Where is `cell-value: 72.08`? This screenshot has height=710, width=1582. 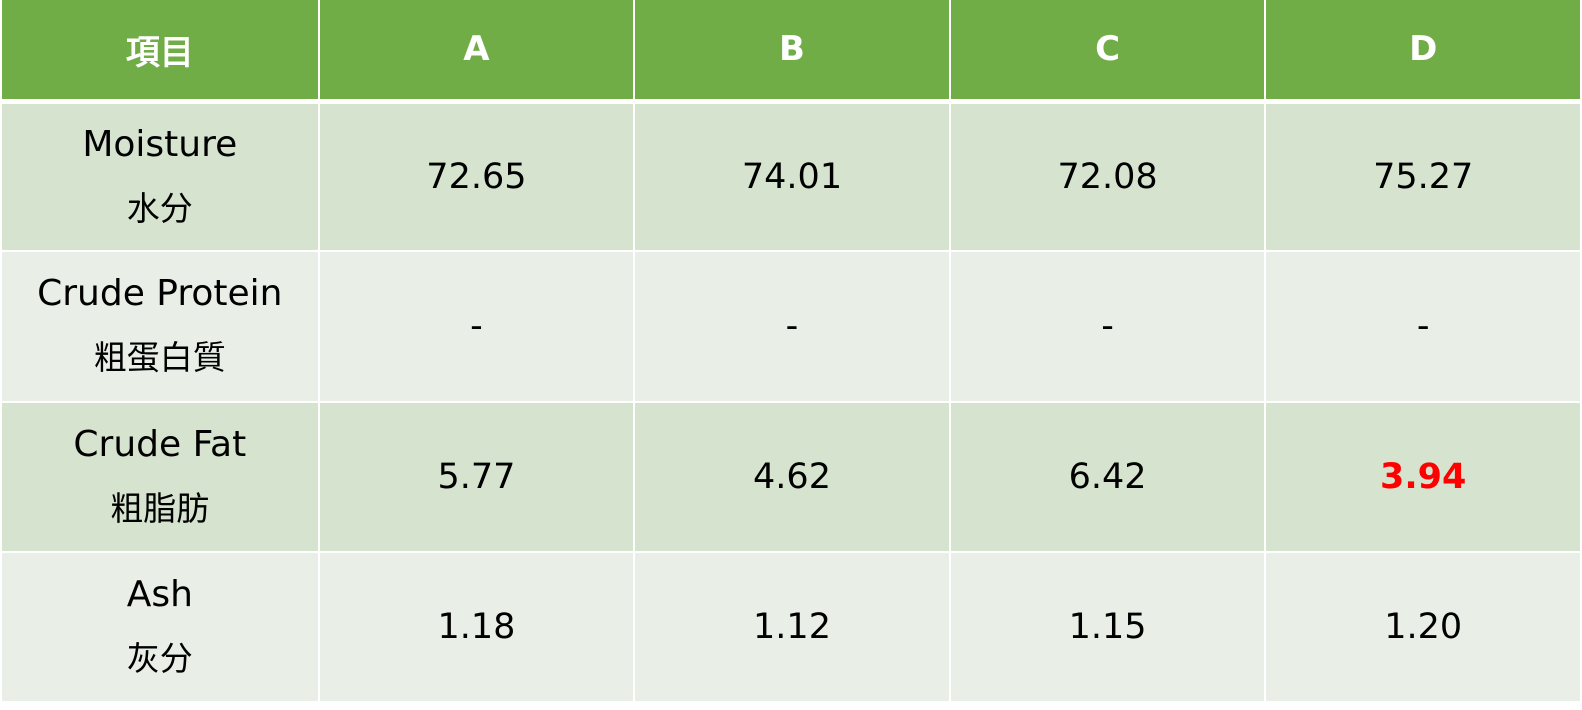
cell-value: 72.08 is located at coordinates (1107, 176).